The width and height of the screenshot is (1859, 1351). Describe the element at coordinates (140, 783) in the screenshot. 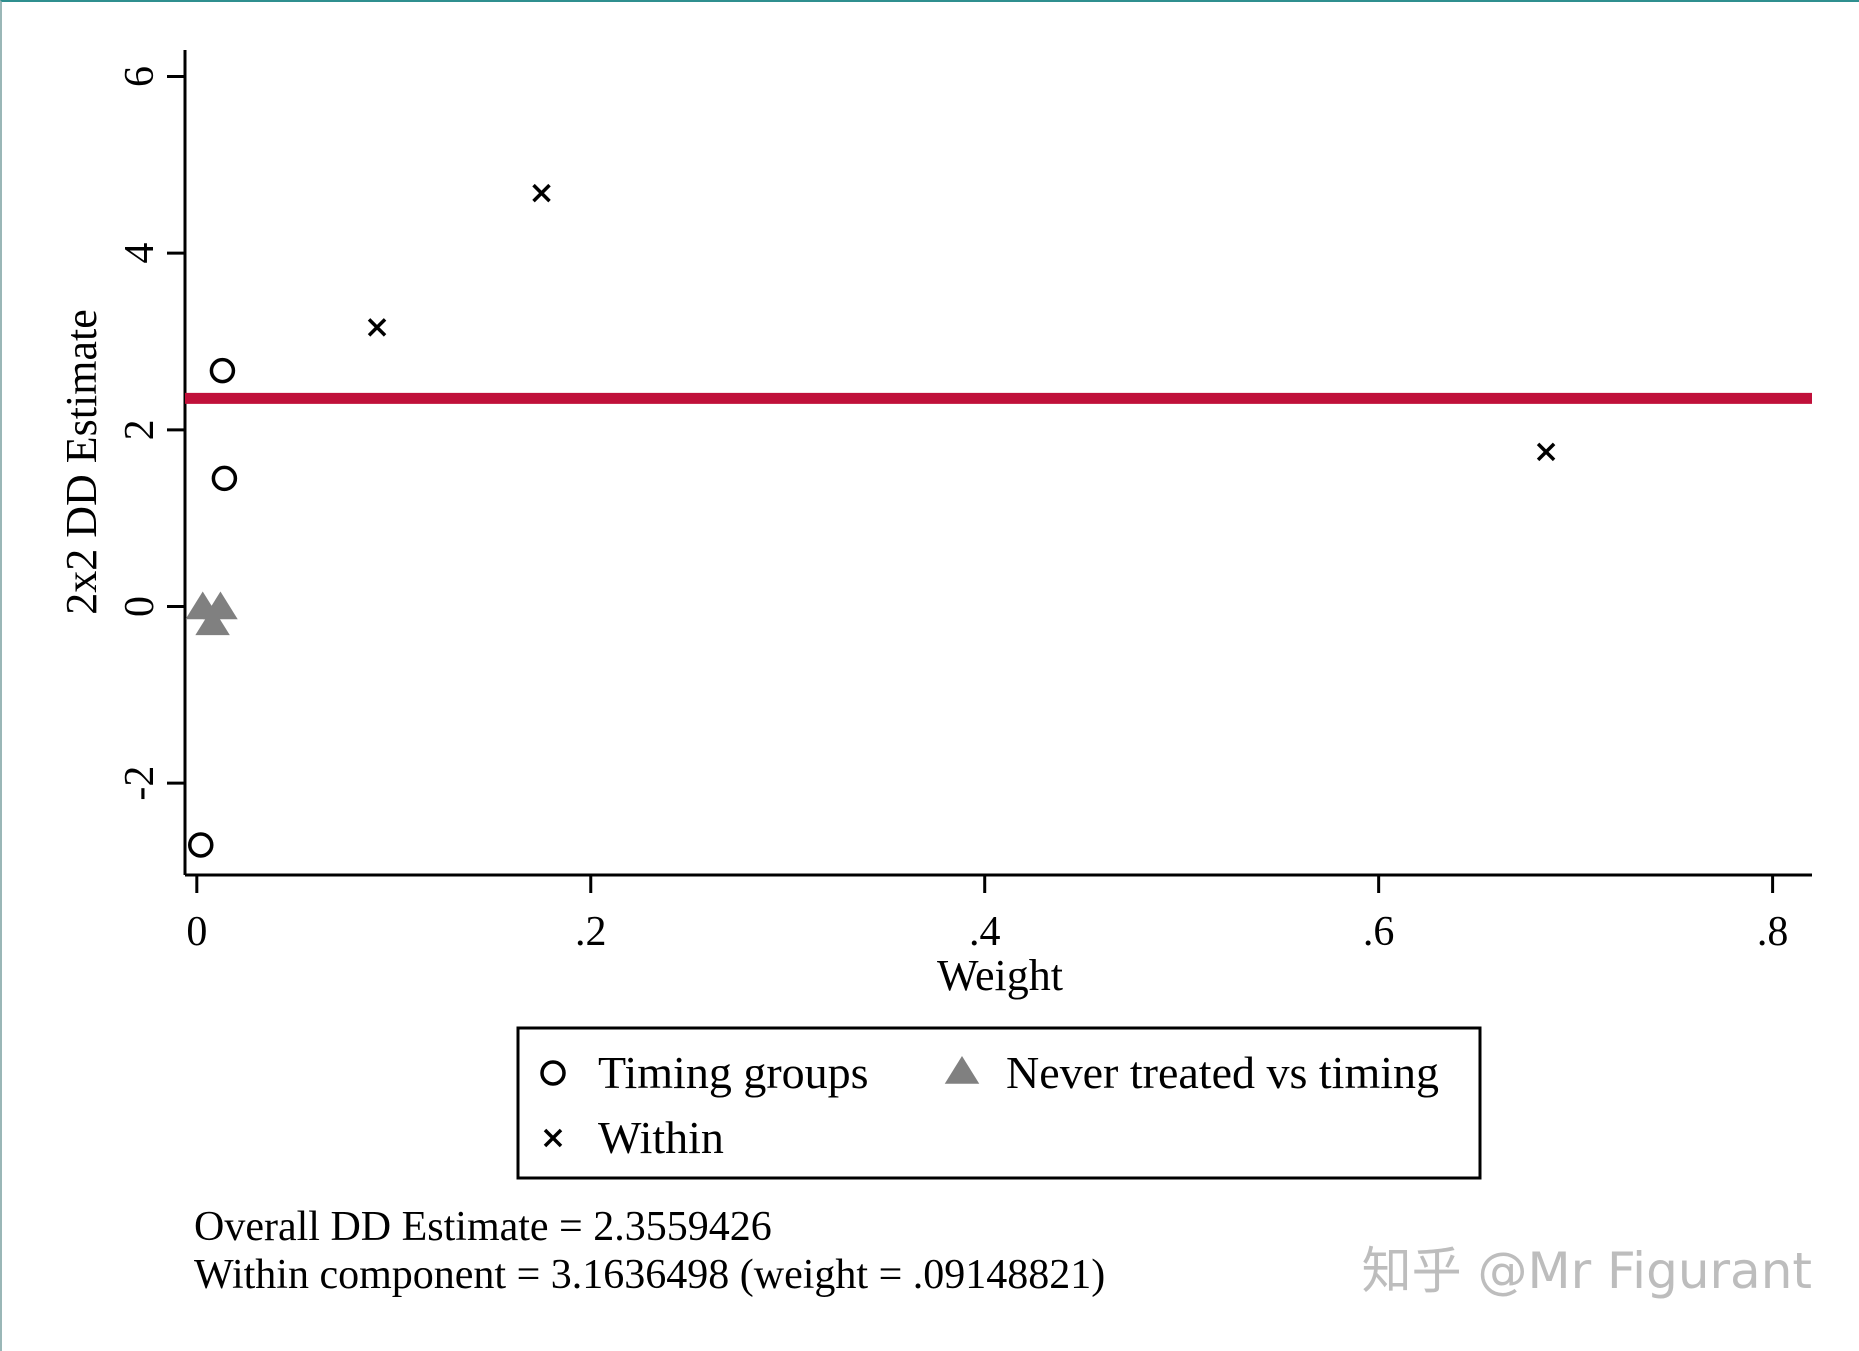

I see `y-tick-label: -2` at that location.